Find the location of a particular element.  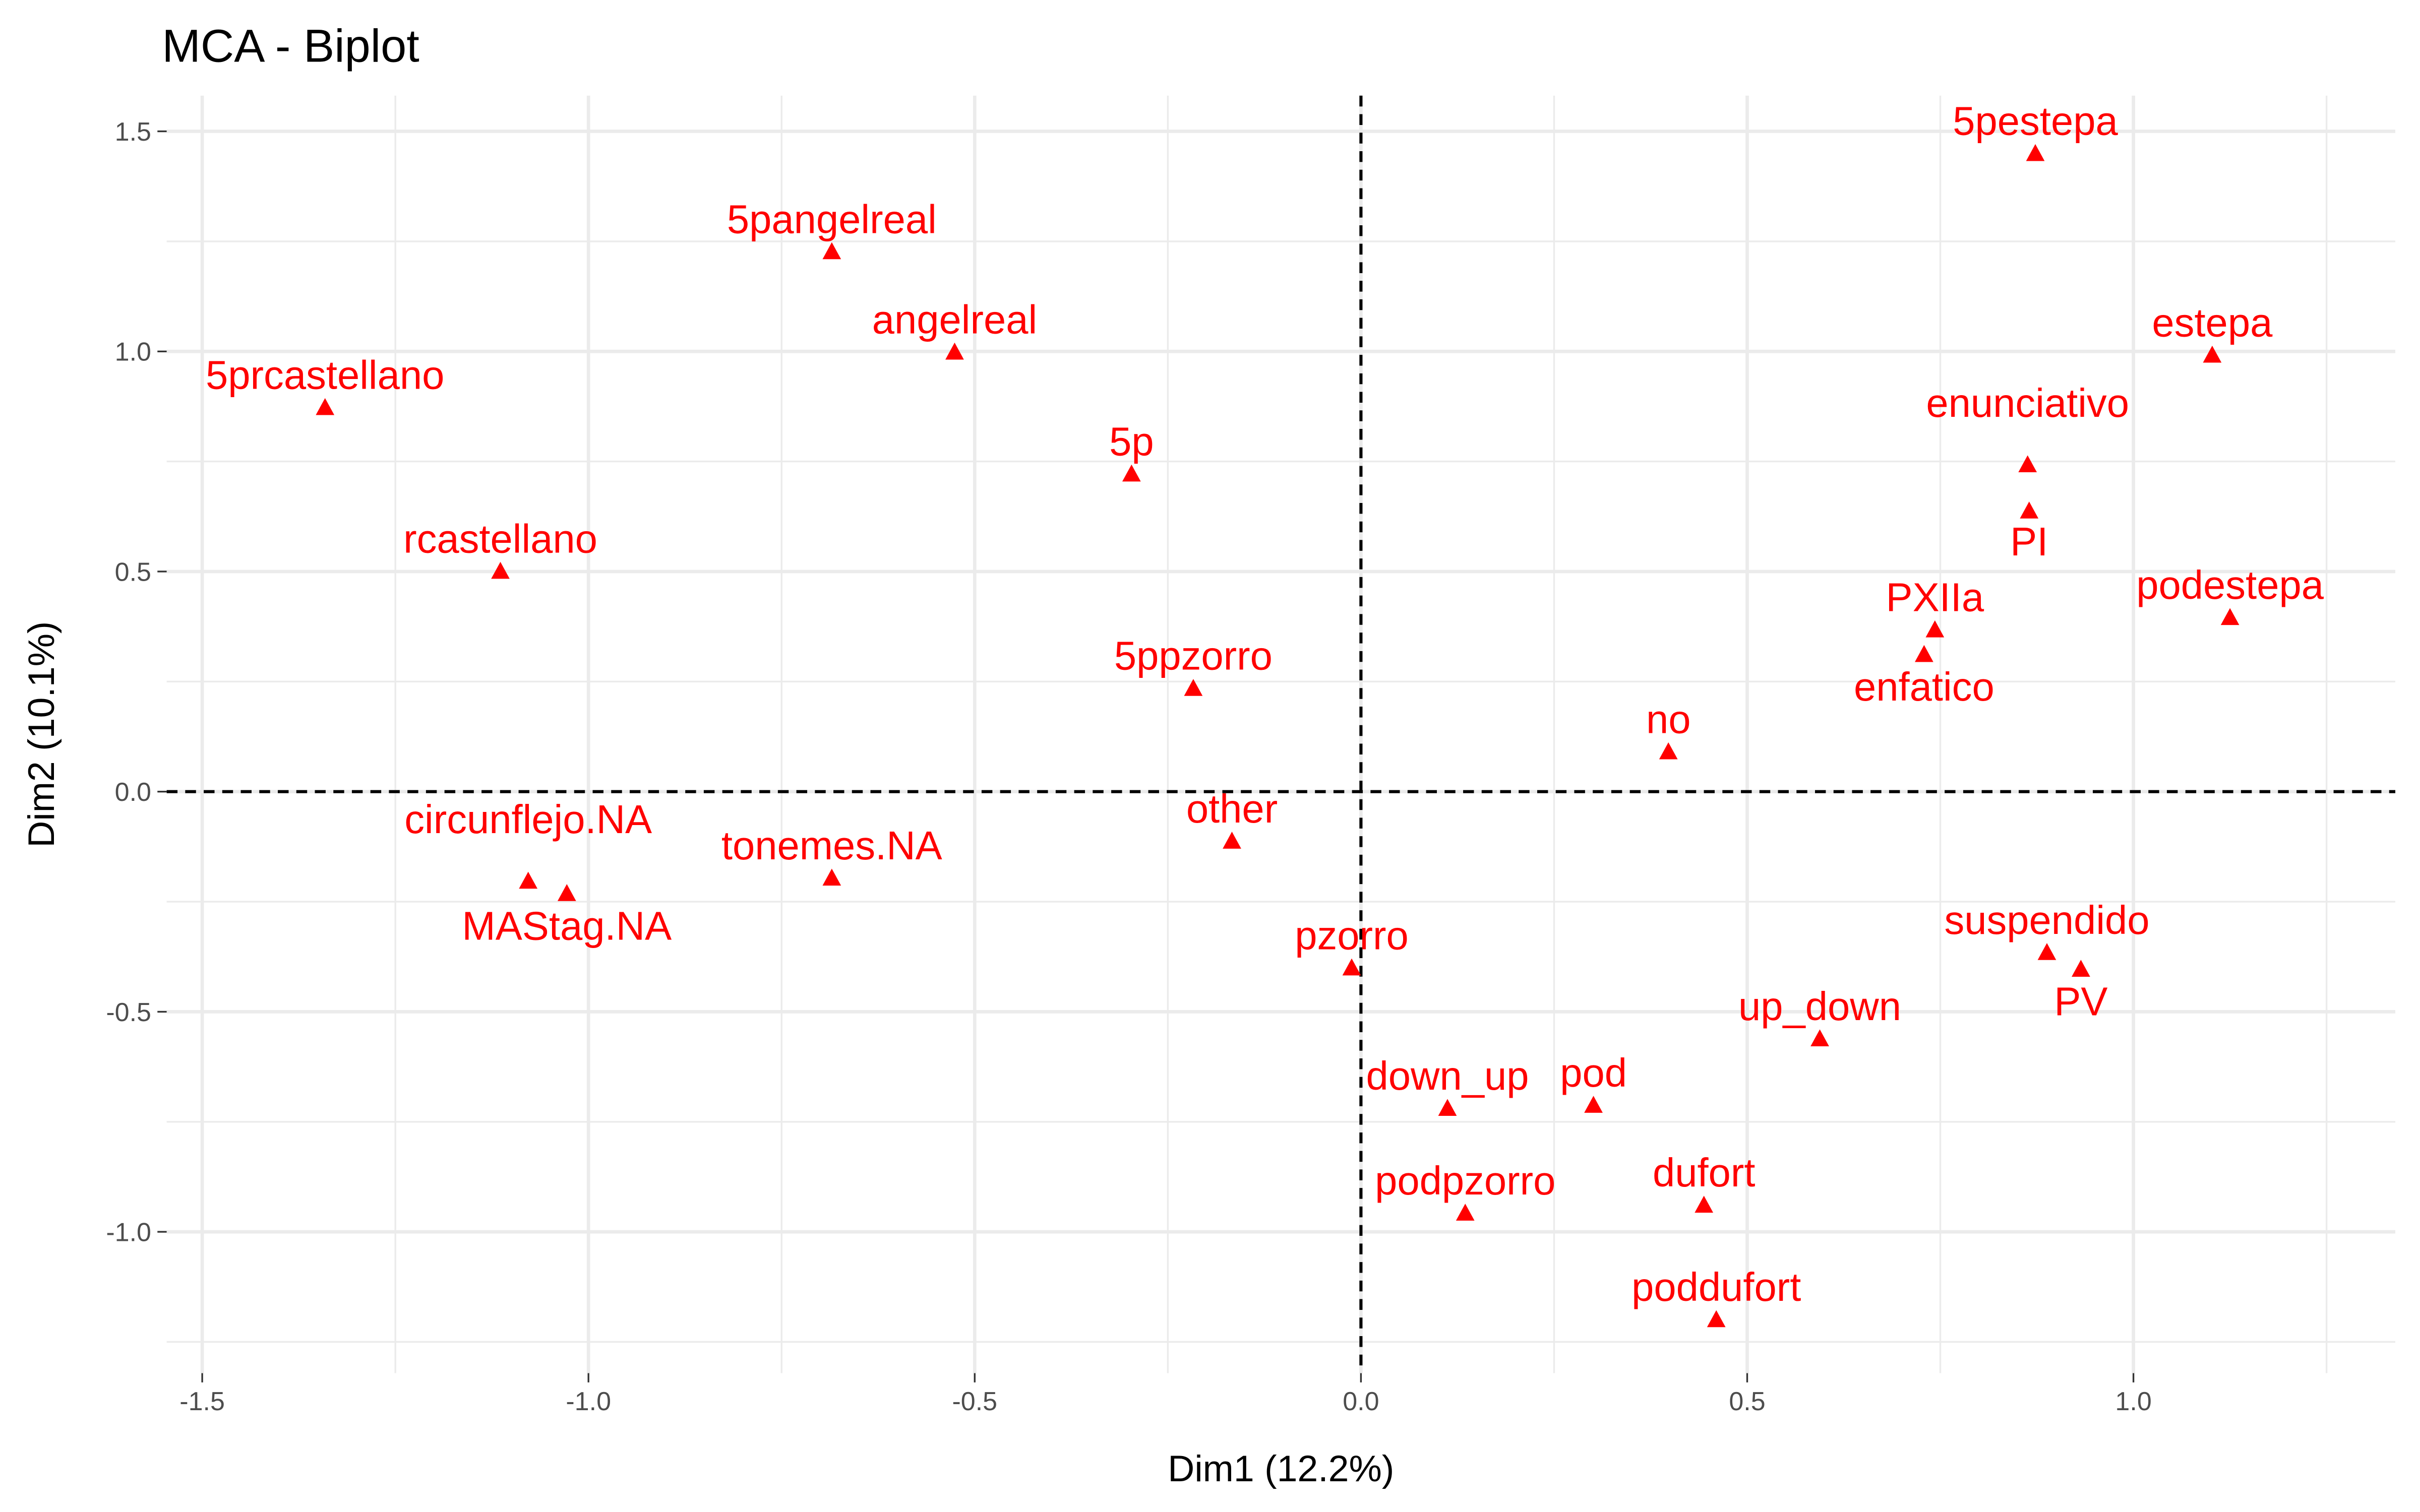

y-tick-label: -1.0 is located at coordinates (128, 1232).